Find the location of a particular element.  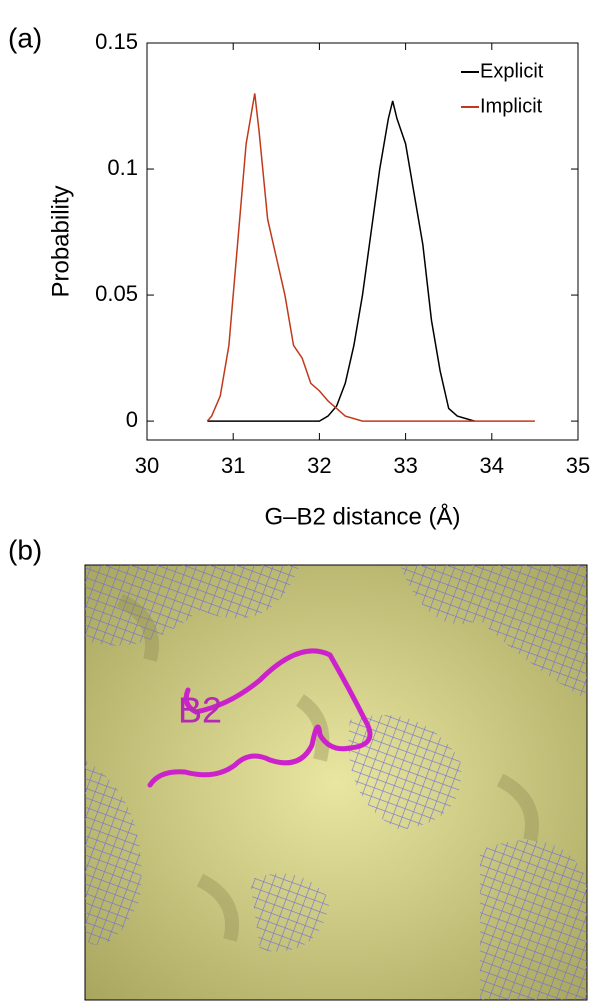

y-tick-label: 0 is located at coordinates (132, 419).